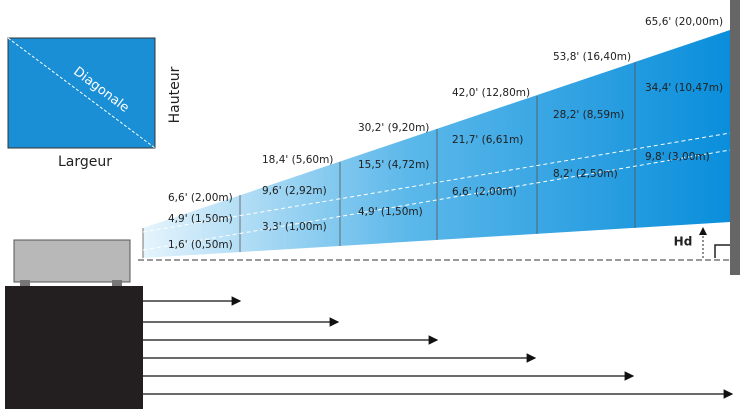  I want to click on width-value: 4,9' (1,50m), so click(200, 219).